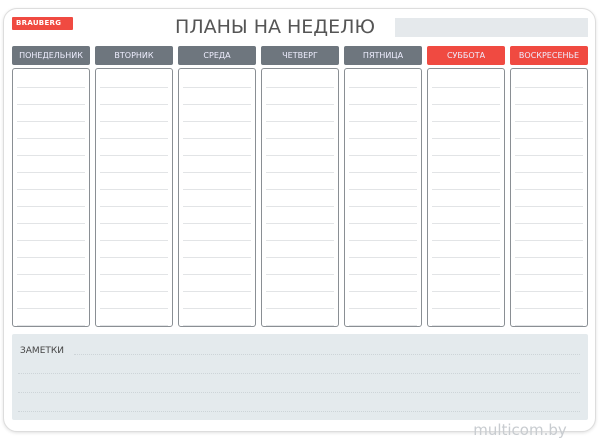 Image resolution: width=600 pixels, height=439 pixels. Describe the element at coordinates (217, 197) in the screenshot. I see `day-column-wednesday` at that location.